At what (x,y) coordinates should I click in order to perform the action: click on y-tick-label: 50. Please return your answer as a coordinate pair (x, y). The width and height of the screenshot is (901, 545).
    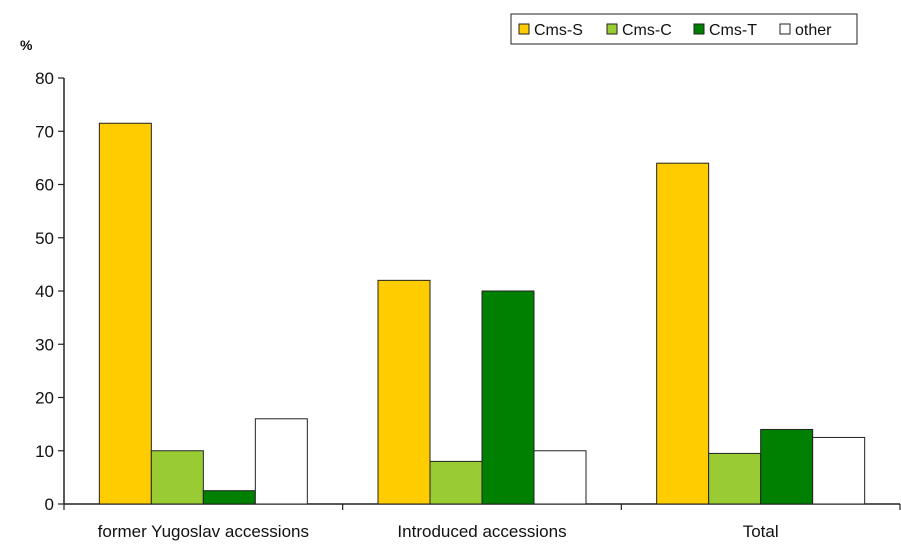
    Looking at the image, I should click on (44, 238).